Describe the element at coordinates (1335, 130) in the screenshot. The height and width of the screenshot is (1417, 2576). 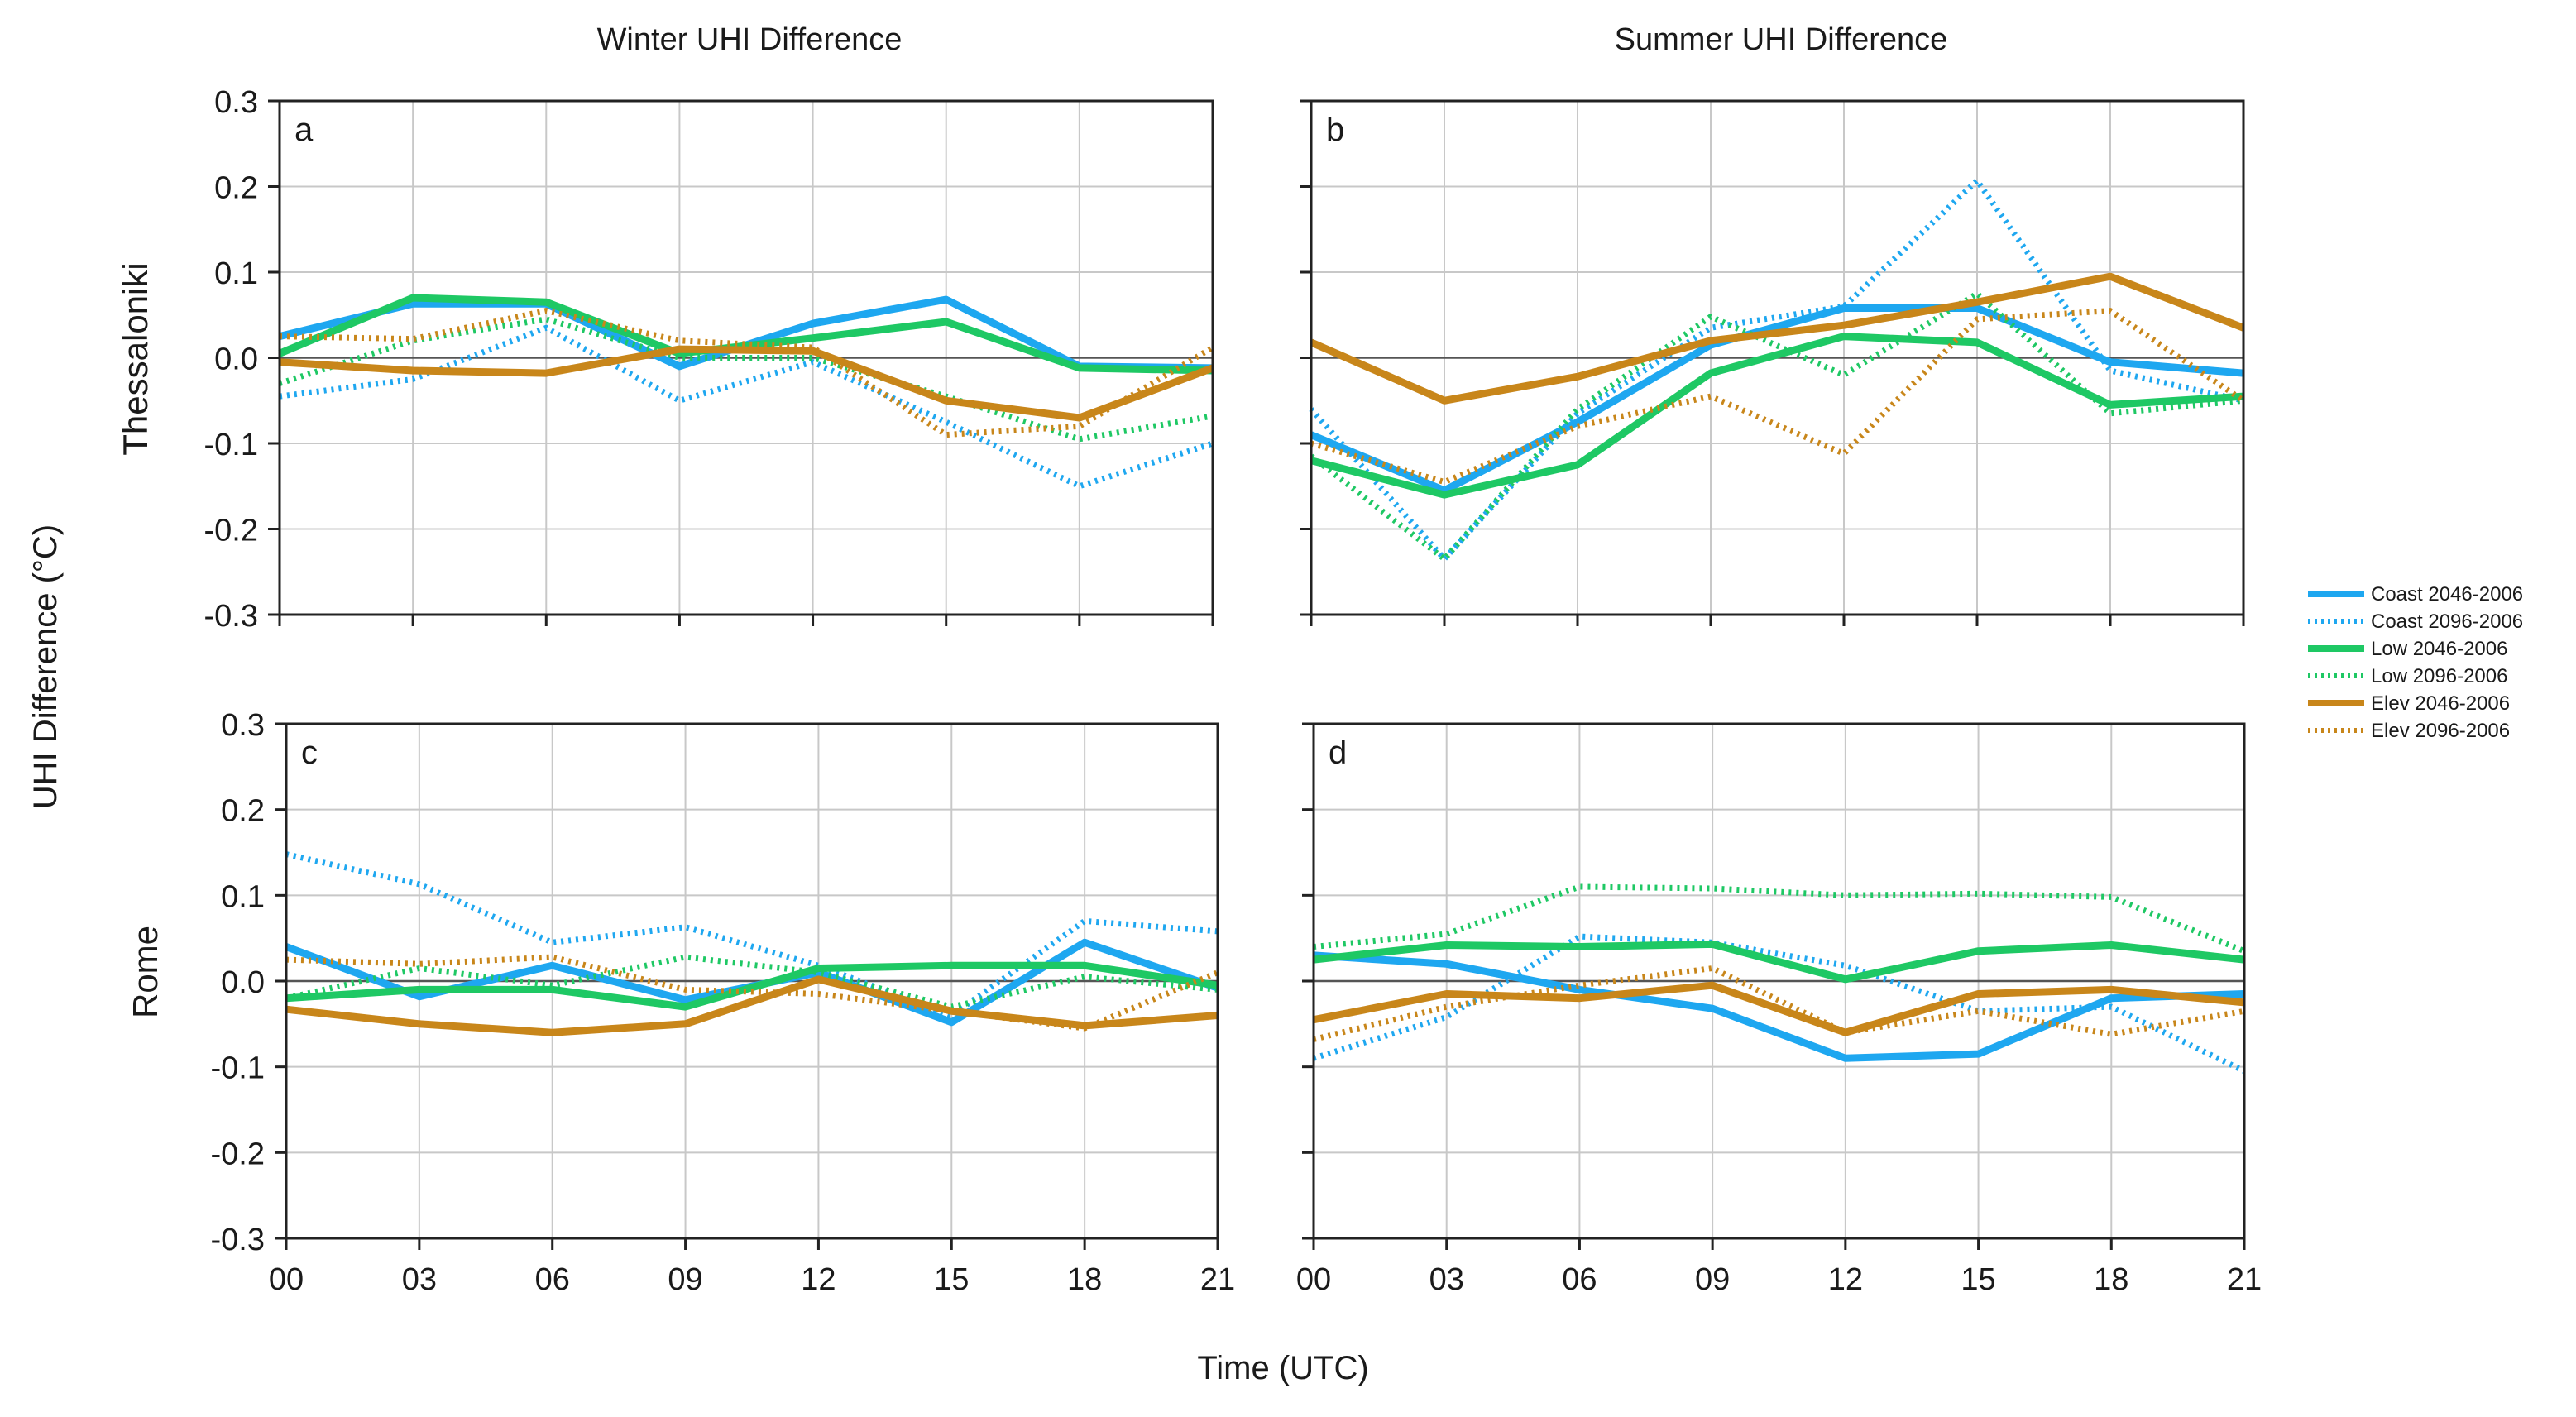
I see `panel-letter: b` at that location.